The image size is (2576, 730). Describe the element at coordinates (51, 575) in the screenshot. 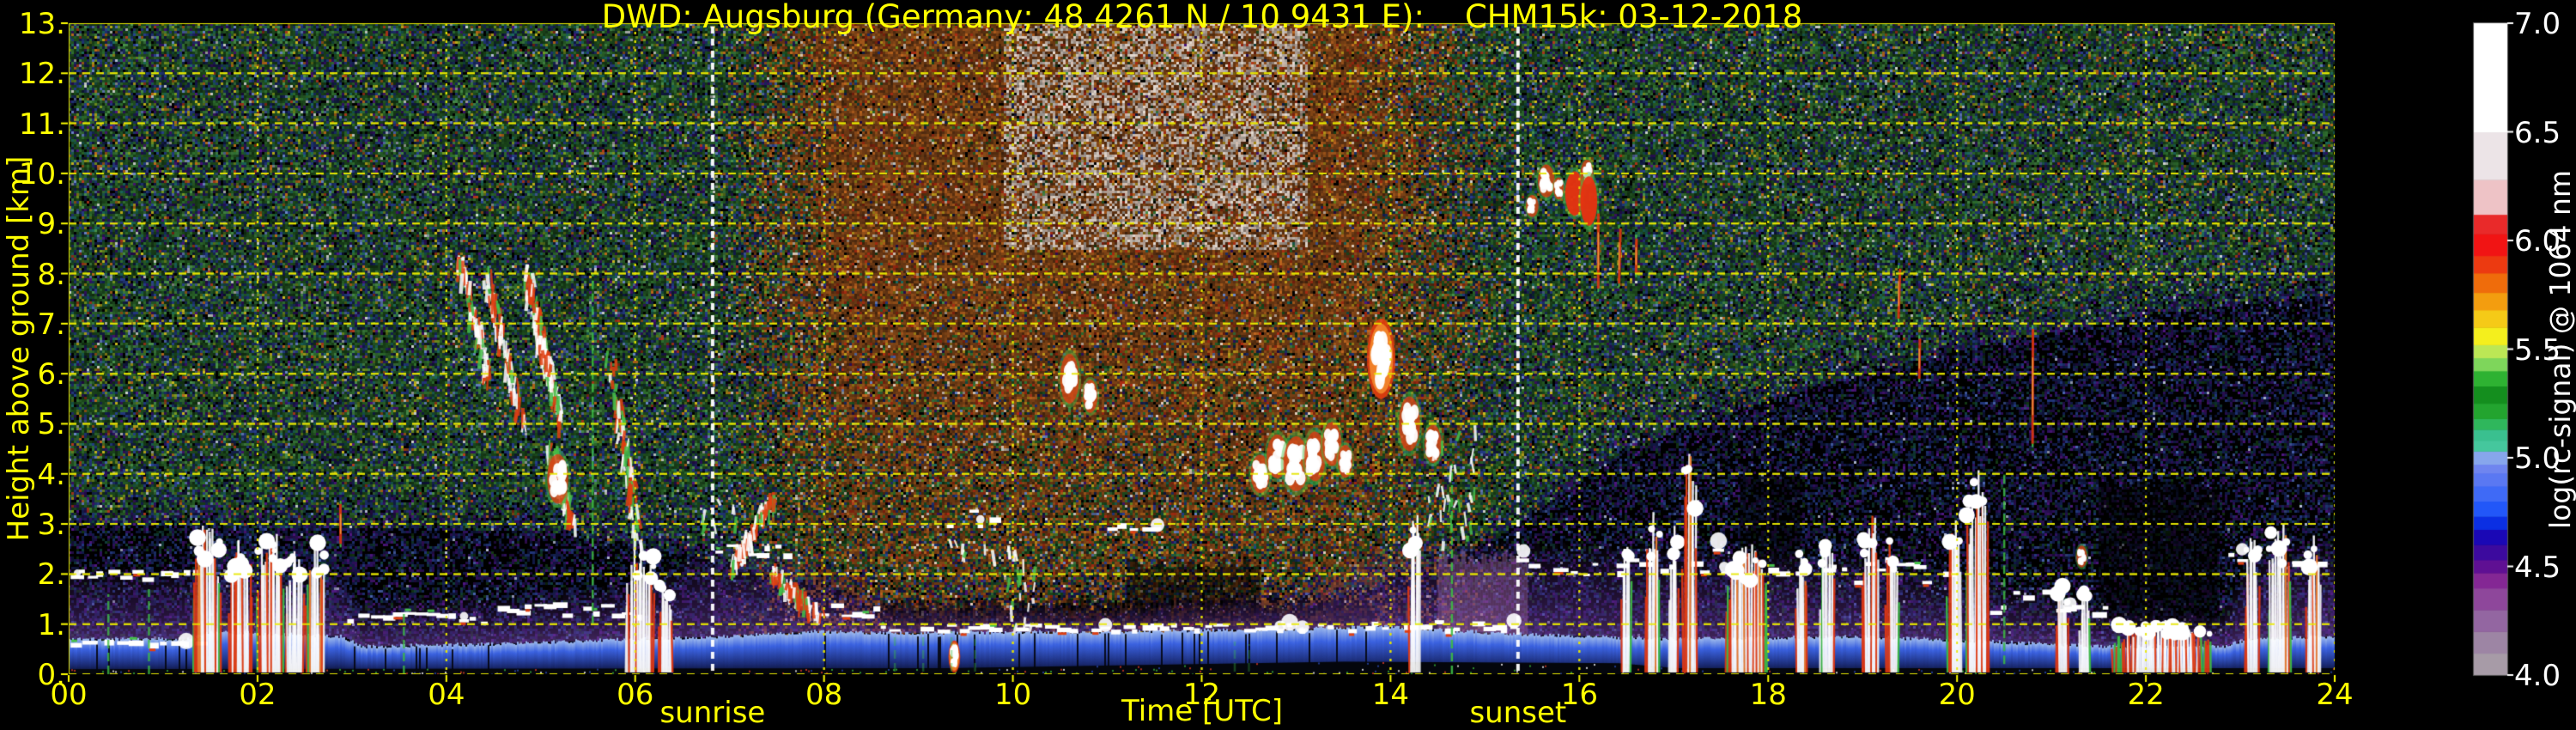

I see `y-tick-label: 2.` at that location.